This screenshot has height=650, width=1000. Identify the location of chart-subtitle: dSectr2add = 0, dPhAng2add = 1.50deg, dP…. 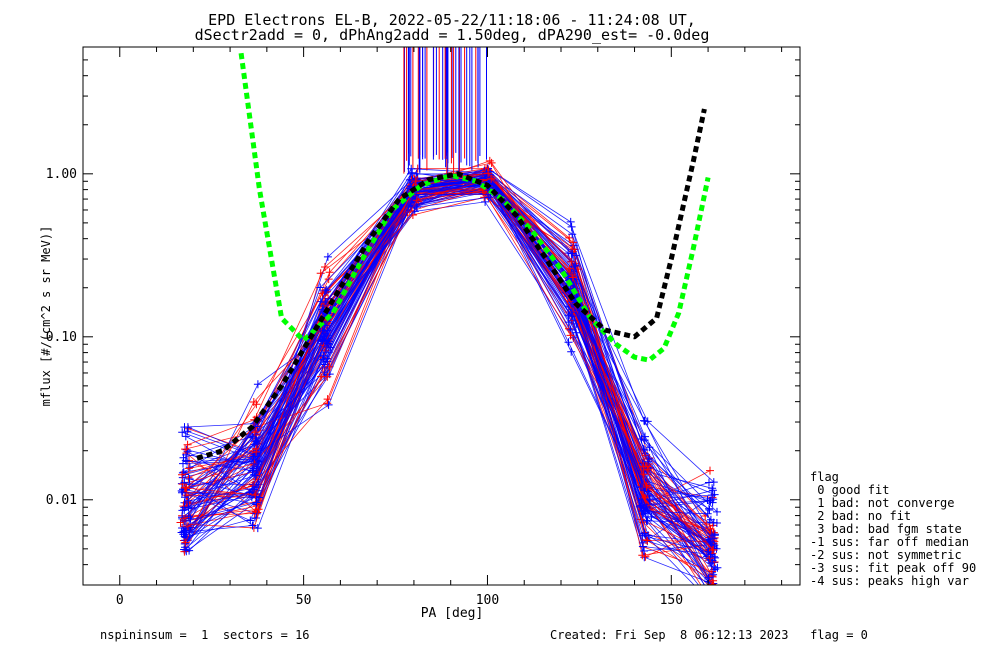
(452, 35).